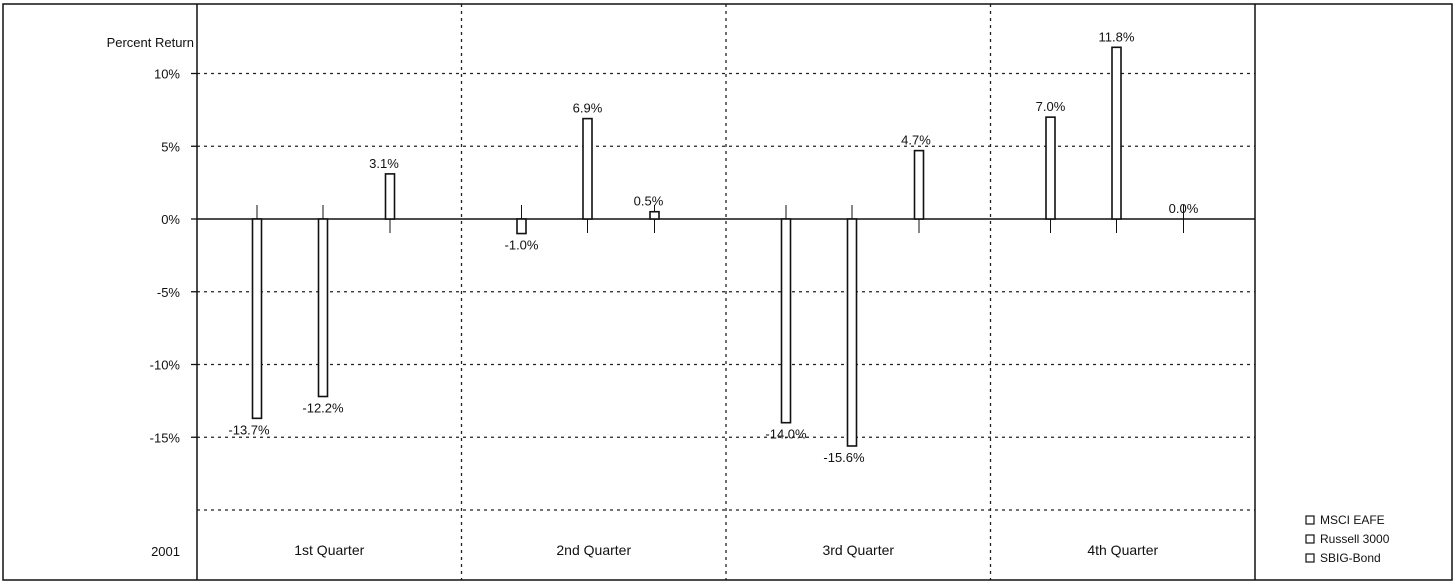 This screenshot has height=584, width=1455. I want to click on y-axis-ticks: 10% 5% 0% -5% -10% -15%, so click(165, 256).